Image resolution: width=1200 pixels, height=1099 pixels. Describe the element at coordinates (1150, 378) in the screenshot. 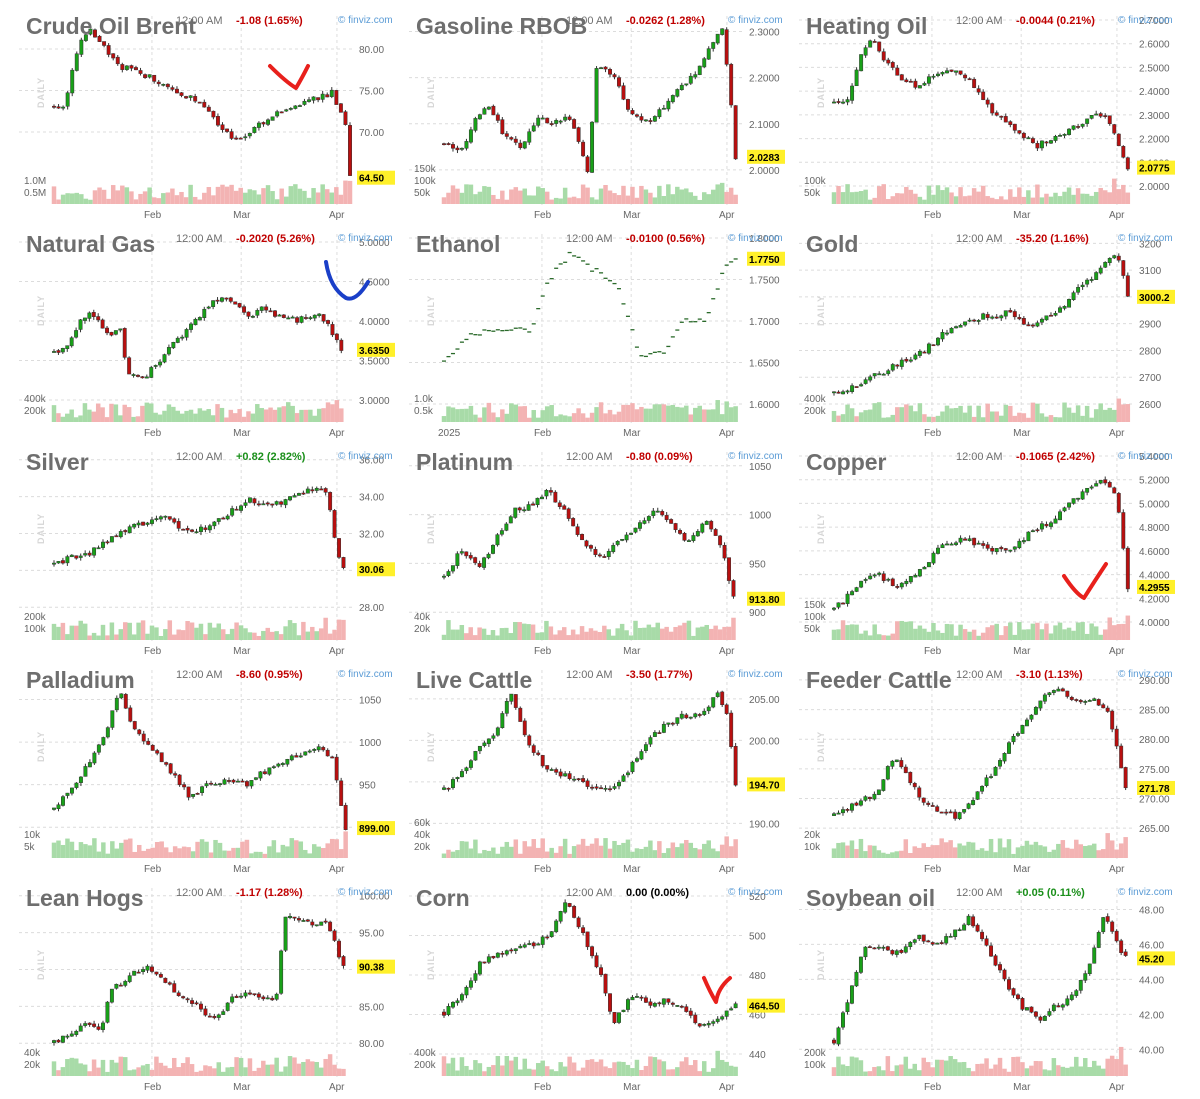

I see `price-tick-label: 2700` at that location.